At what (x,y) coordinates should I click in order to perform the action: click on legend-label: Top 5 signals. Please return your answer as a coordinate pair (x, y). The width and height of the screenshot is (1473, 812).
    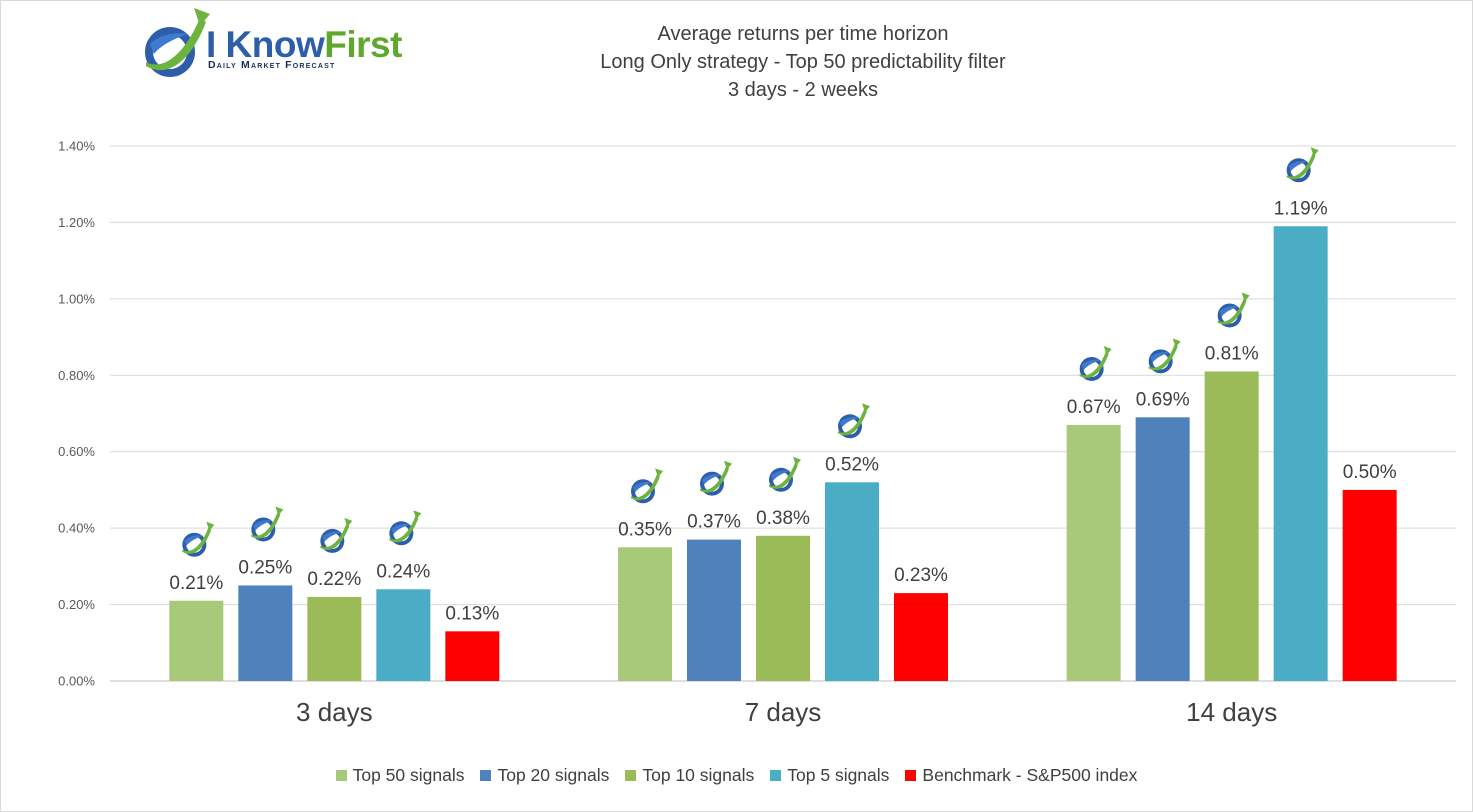
    Looking at the image, I should click on (838, 774).